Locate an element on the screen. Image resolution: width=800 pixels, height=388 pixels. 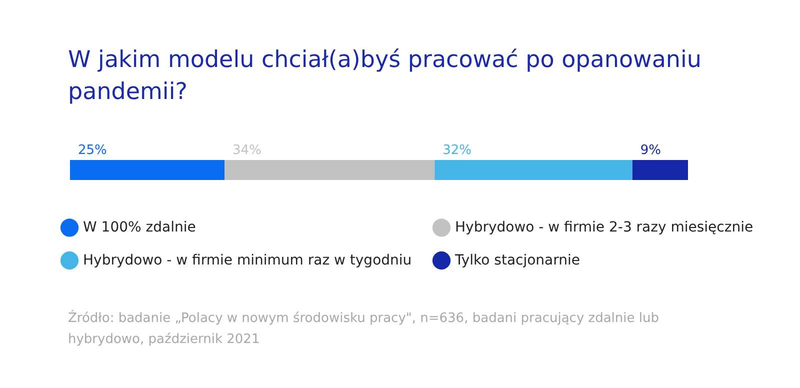
legend-label: W 100% zdalnie is located at coordinates (139, 228).